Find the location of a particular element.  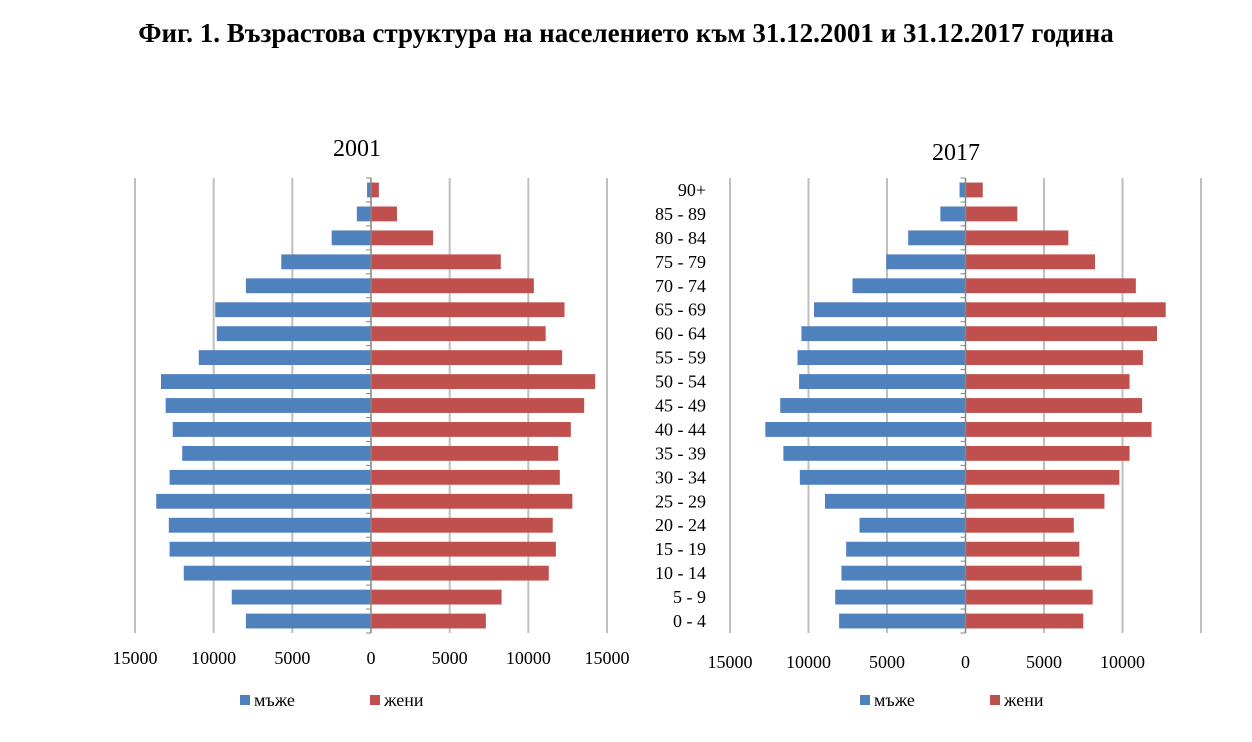

legend-swatch-жени is located at coordinates (375, 700).